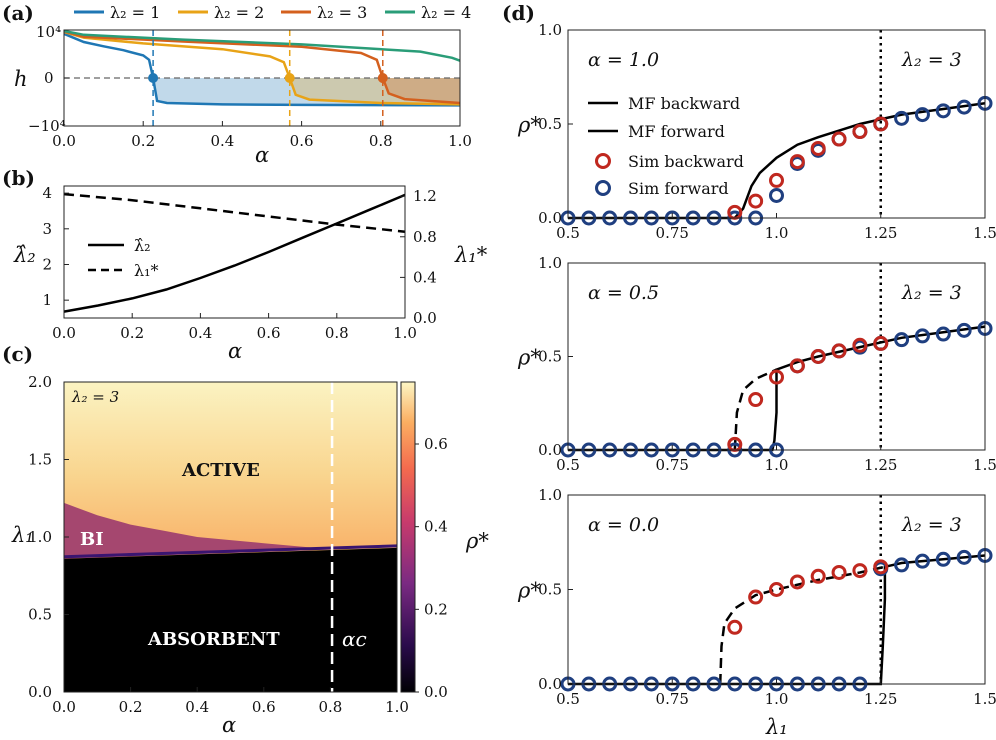  What do you see at coordinates (460, 141) in the screenshot?
I see `panel-a-xtick-label: 1.0` at bounding box center [460, 141].